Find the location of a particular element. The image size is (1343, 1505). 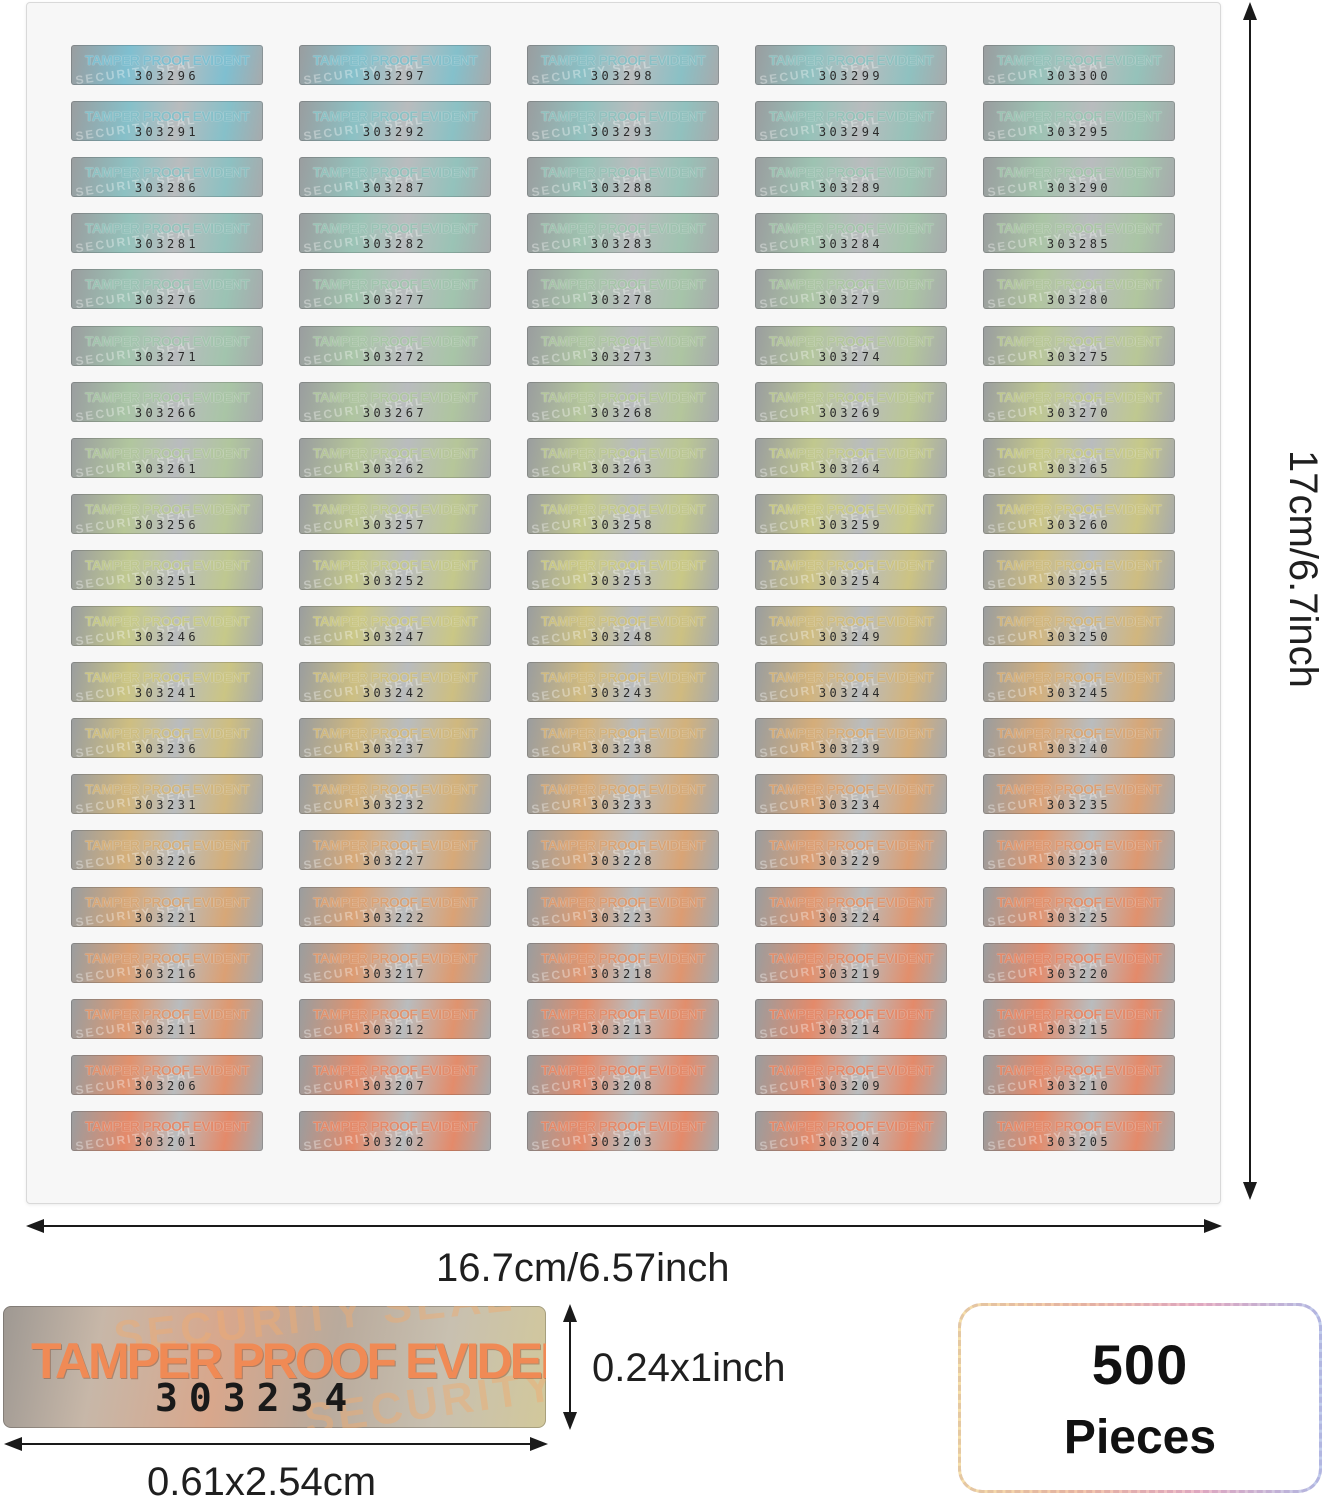

label-serial-number: 303262 is located at coordinates (395, 468).